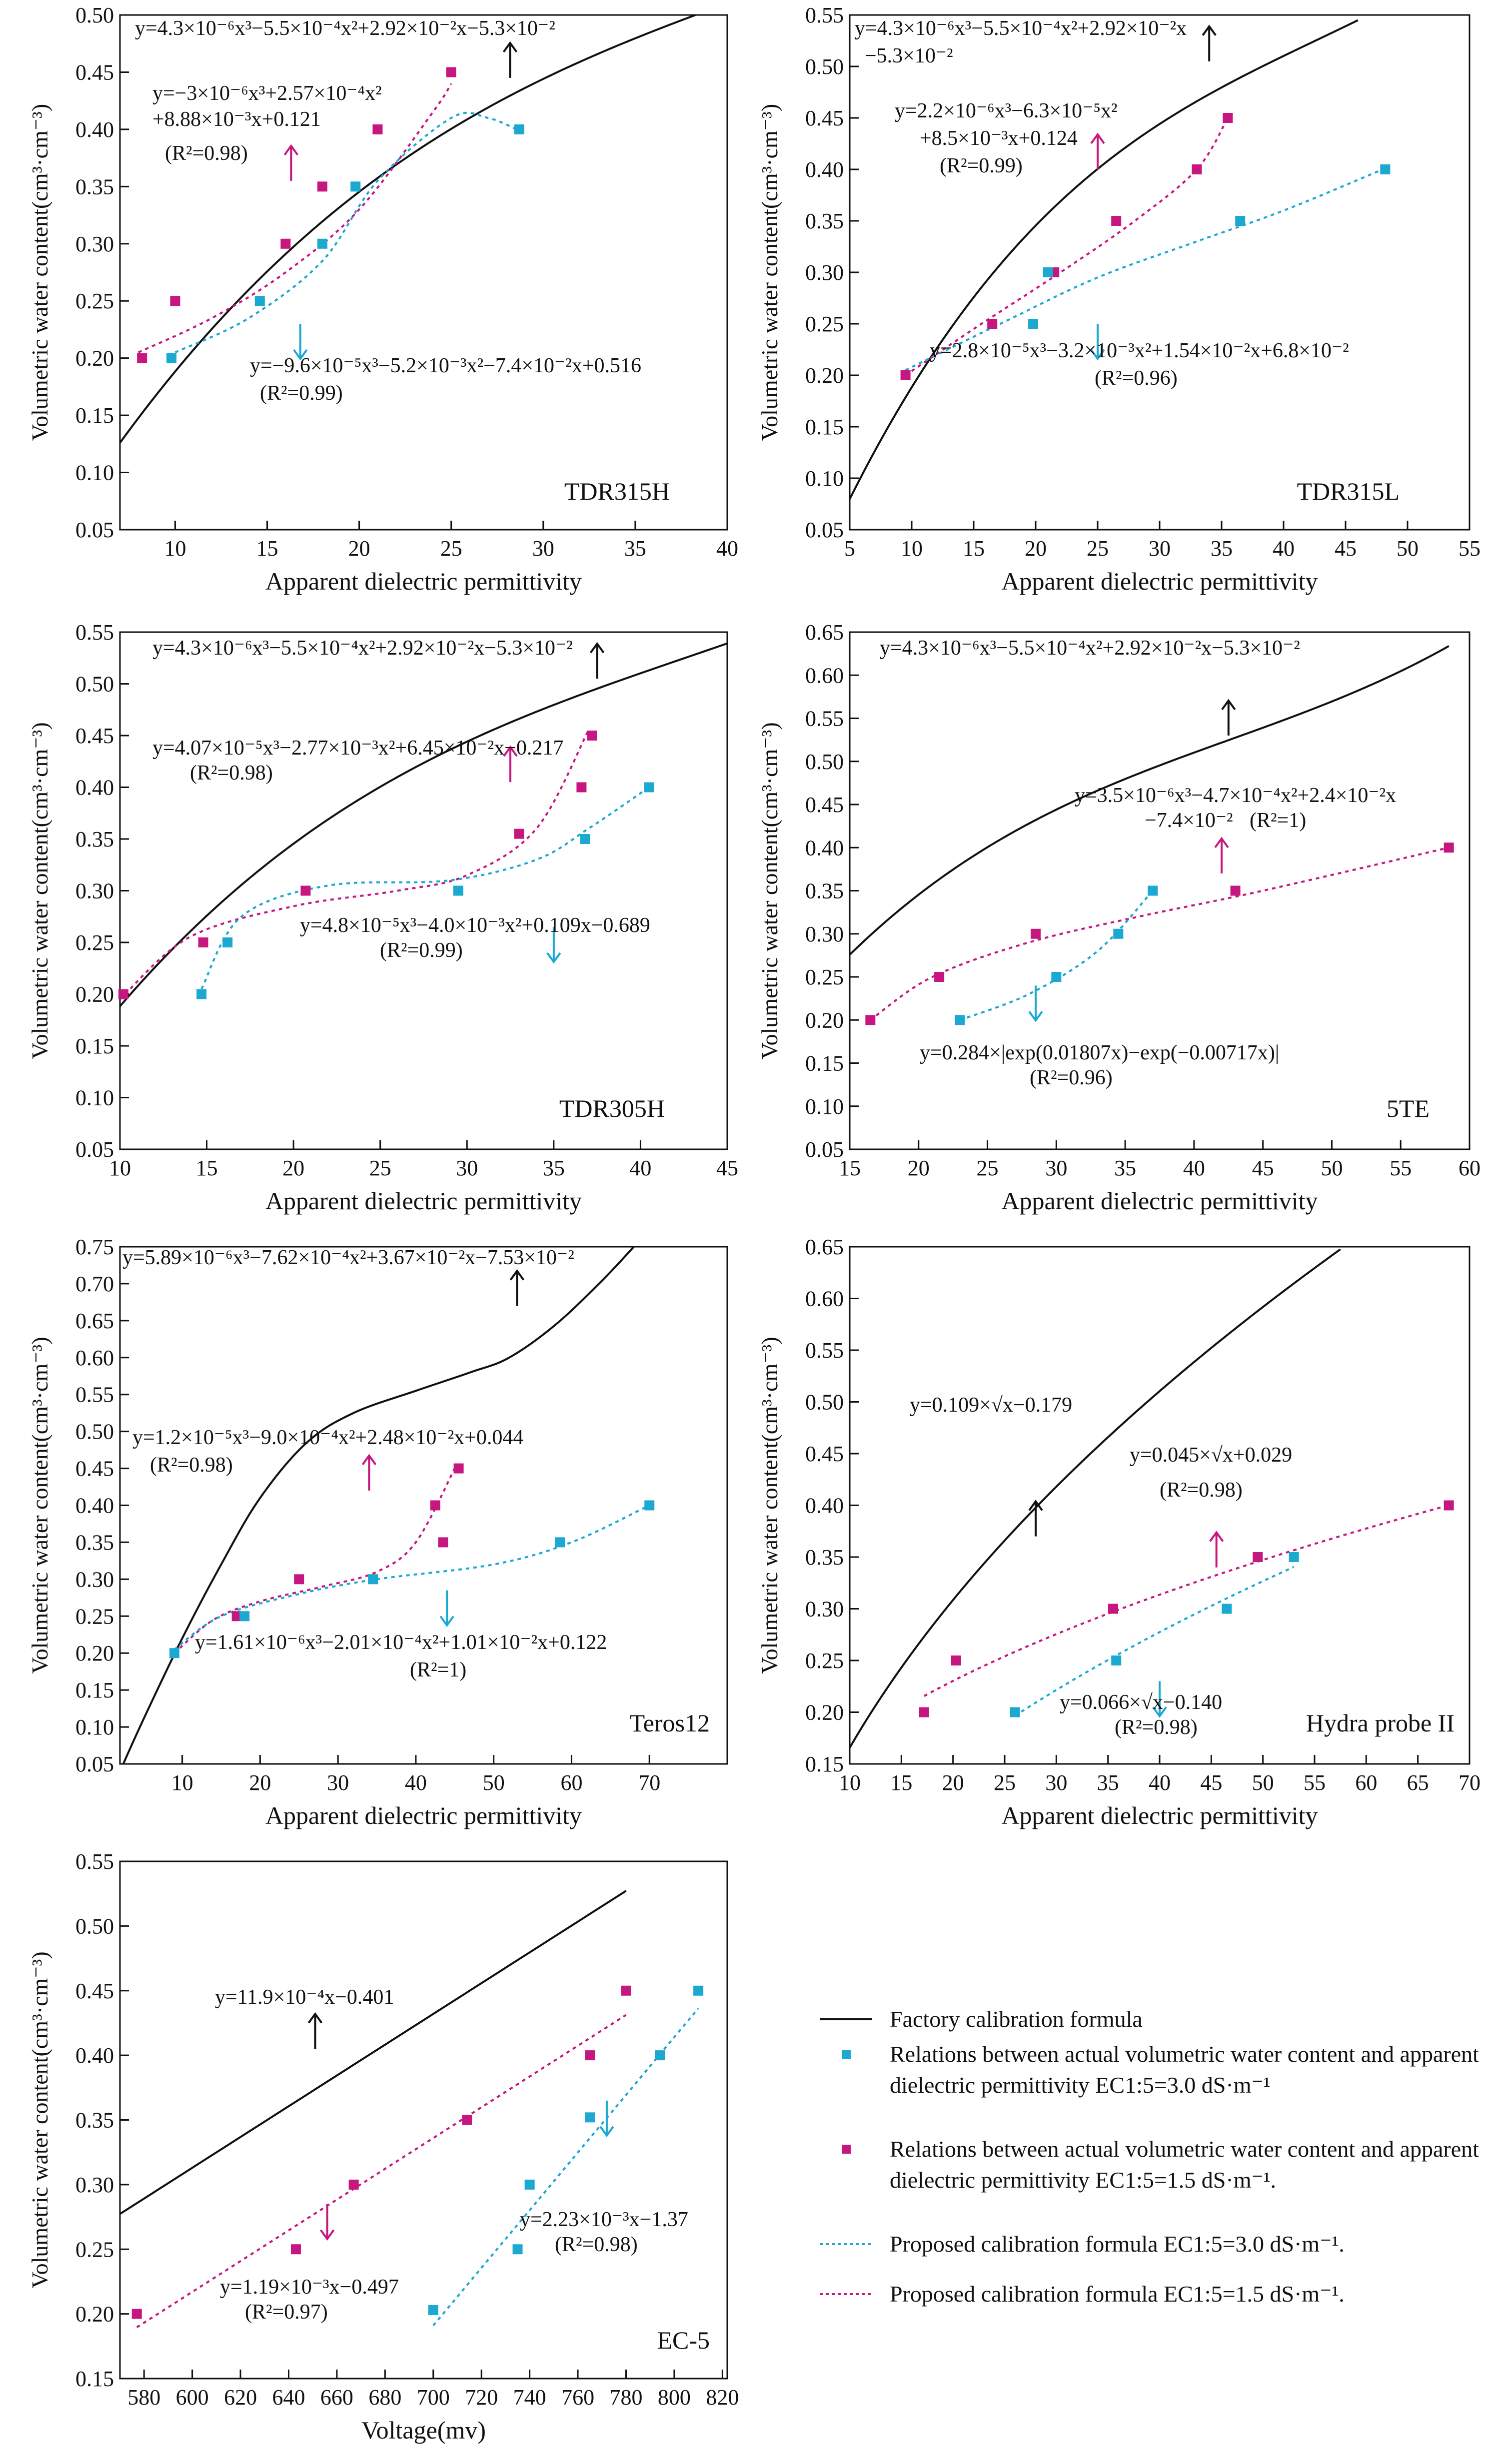  I want to click on legend-ec15-dotted-line, so click(846, 2294).